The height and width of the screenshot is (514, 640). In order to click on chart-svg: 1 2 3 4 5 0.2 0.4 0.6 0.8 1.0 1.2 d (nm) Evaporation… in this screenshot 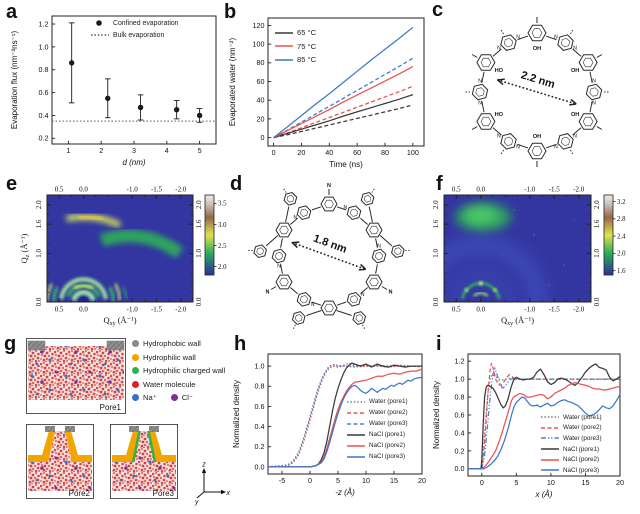, I will do `click(113, 91)`.